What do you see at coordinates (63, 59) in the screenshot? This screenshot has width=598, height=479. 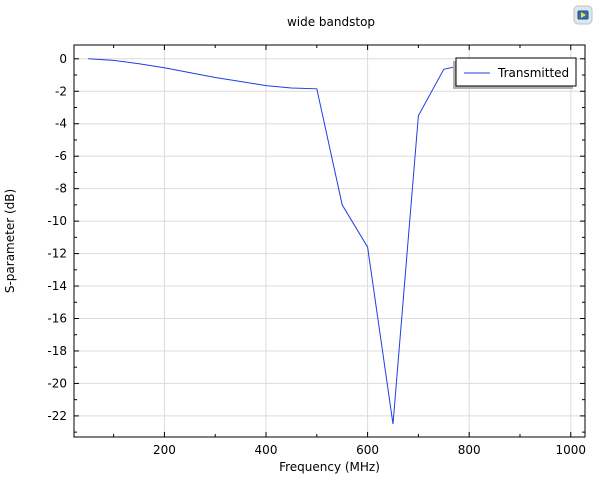 I see `y-tick-label: 0` at bounding box center [63, 59].